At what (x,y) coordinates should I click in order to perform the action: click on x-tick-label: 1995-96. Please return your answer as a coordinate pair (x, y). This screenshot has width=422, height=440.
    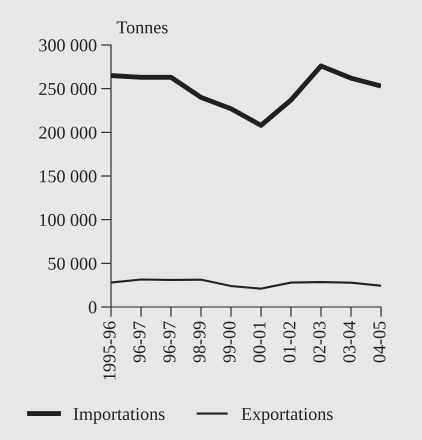
    Looking at the image, I should click on (109, 350).